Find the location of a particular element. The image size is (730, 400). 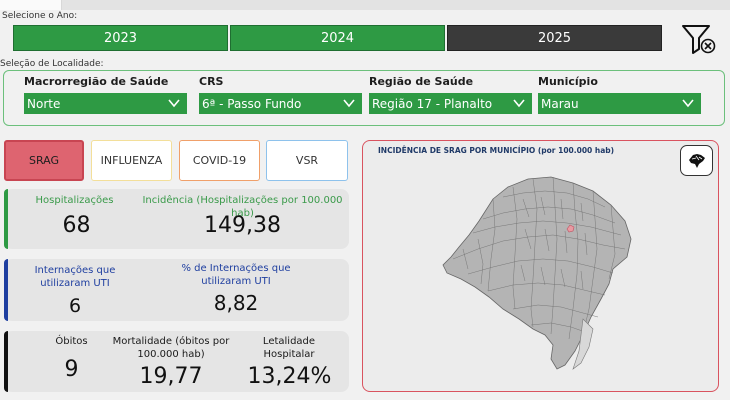

mortality-title: Mortalidade (óbitos por 100.000 hab) is located at coordinates (171, 348).